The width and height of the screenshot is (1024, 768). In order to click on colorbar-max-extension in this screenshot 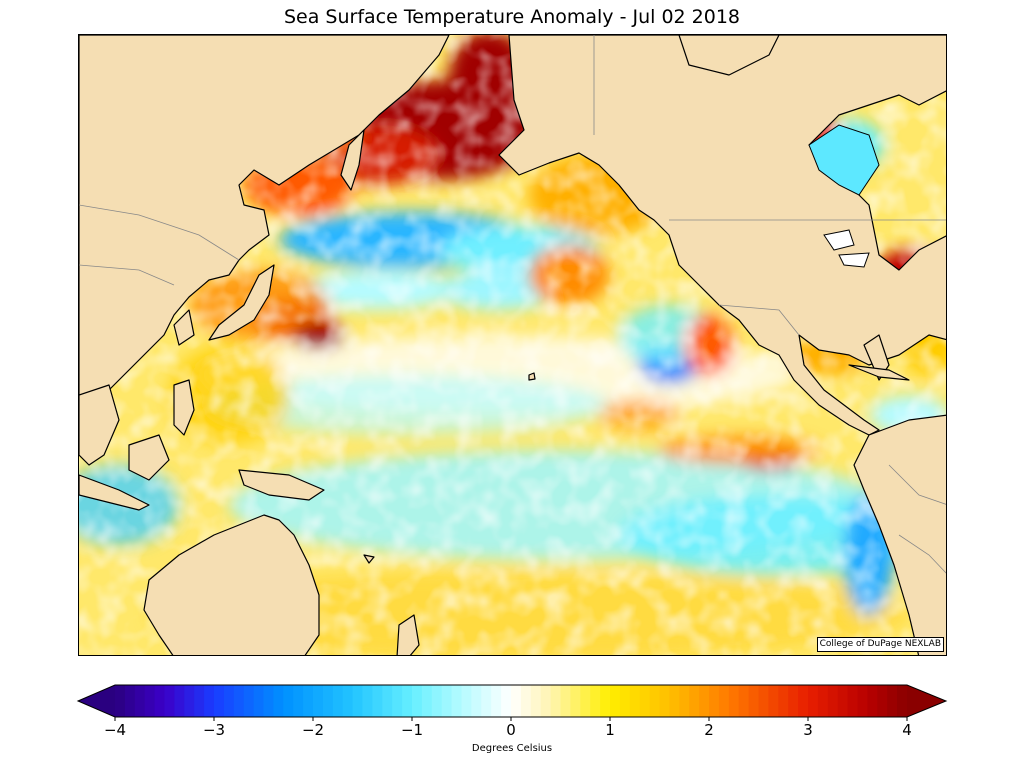, I will do `click(926, 701)`.